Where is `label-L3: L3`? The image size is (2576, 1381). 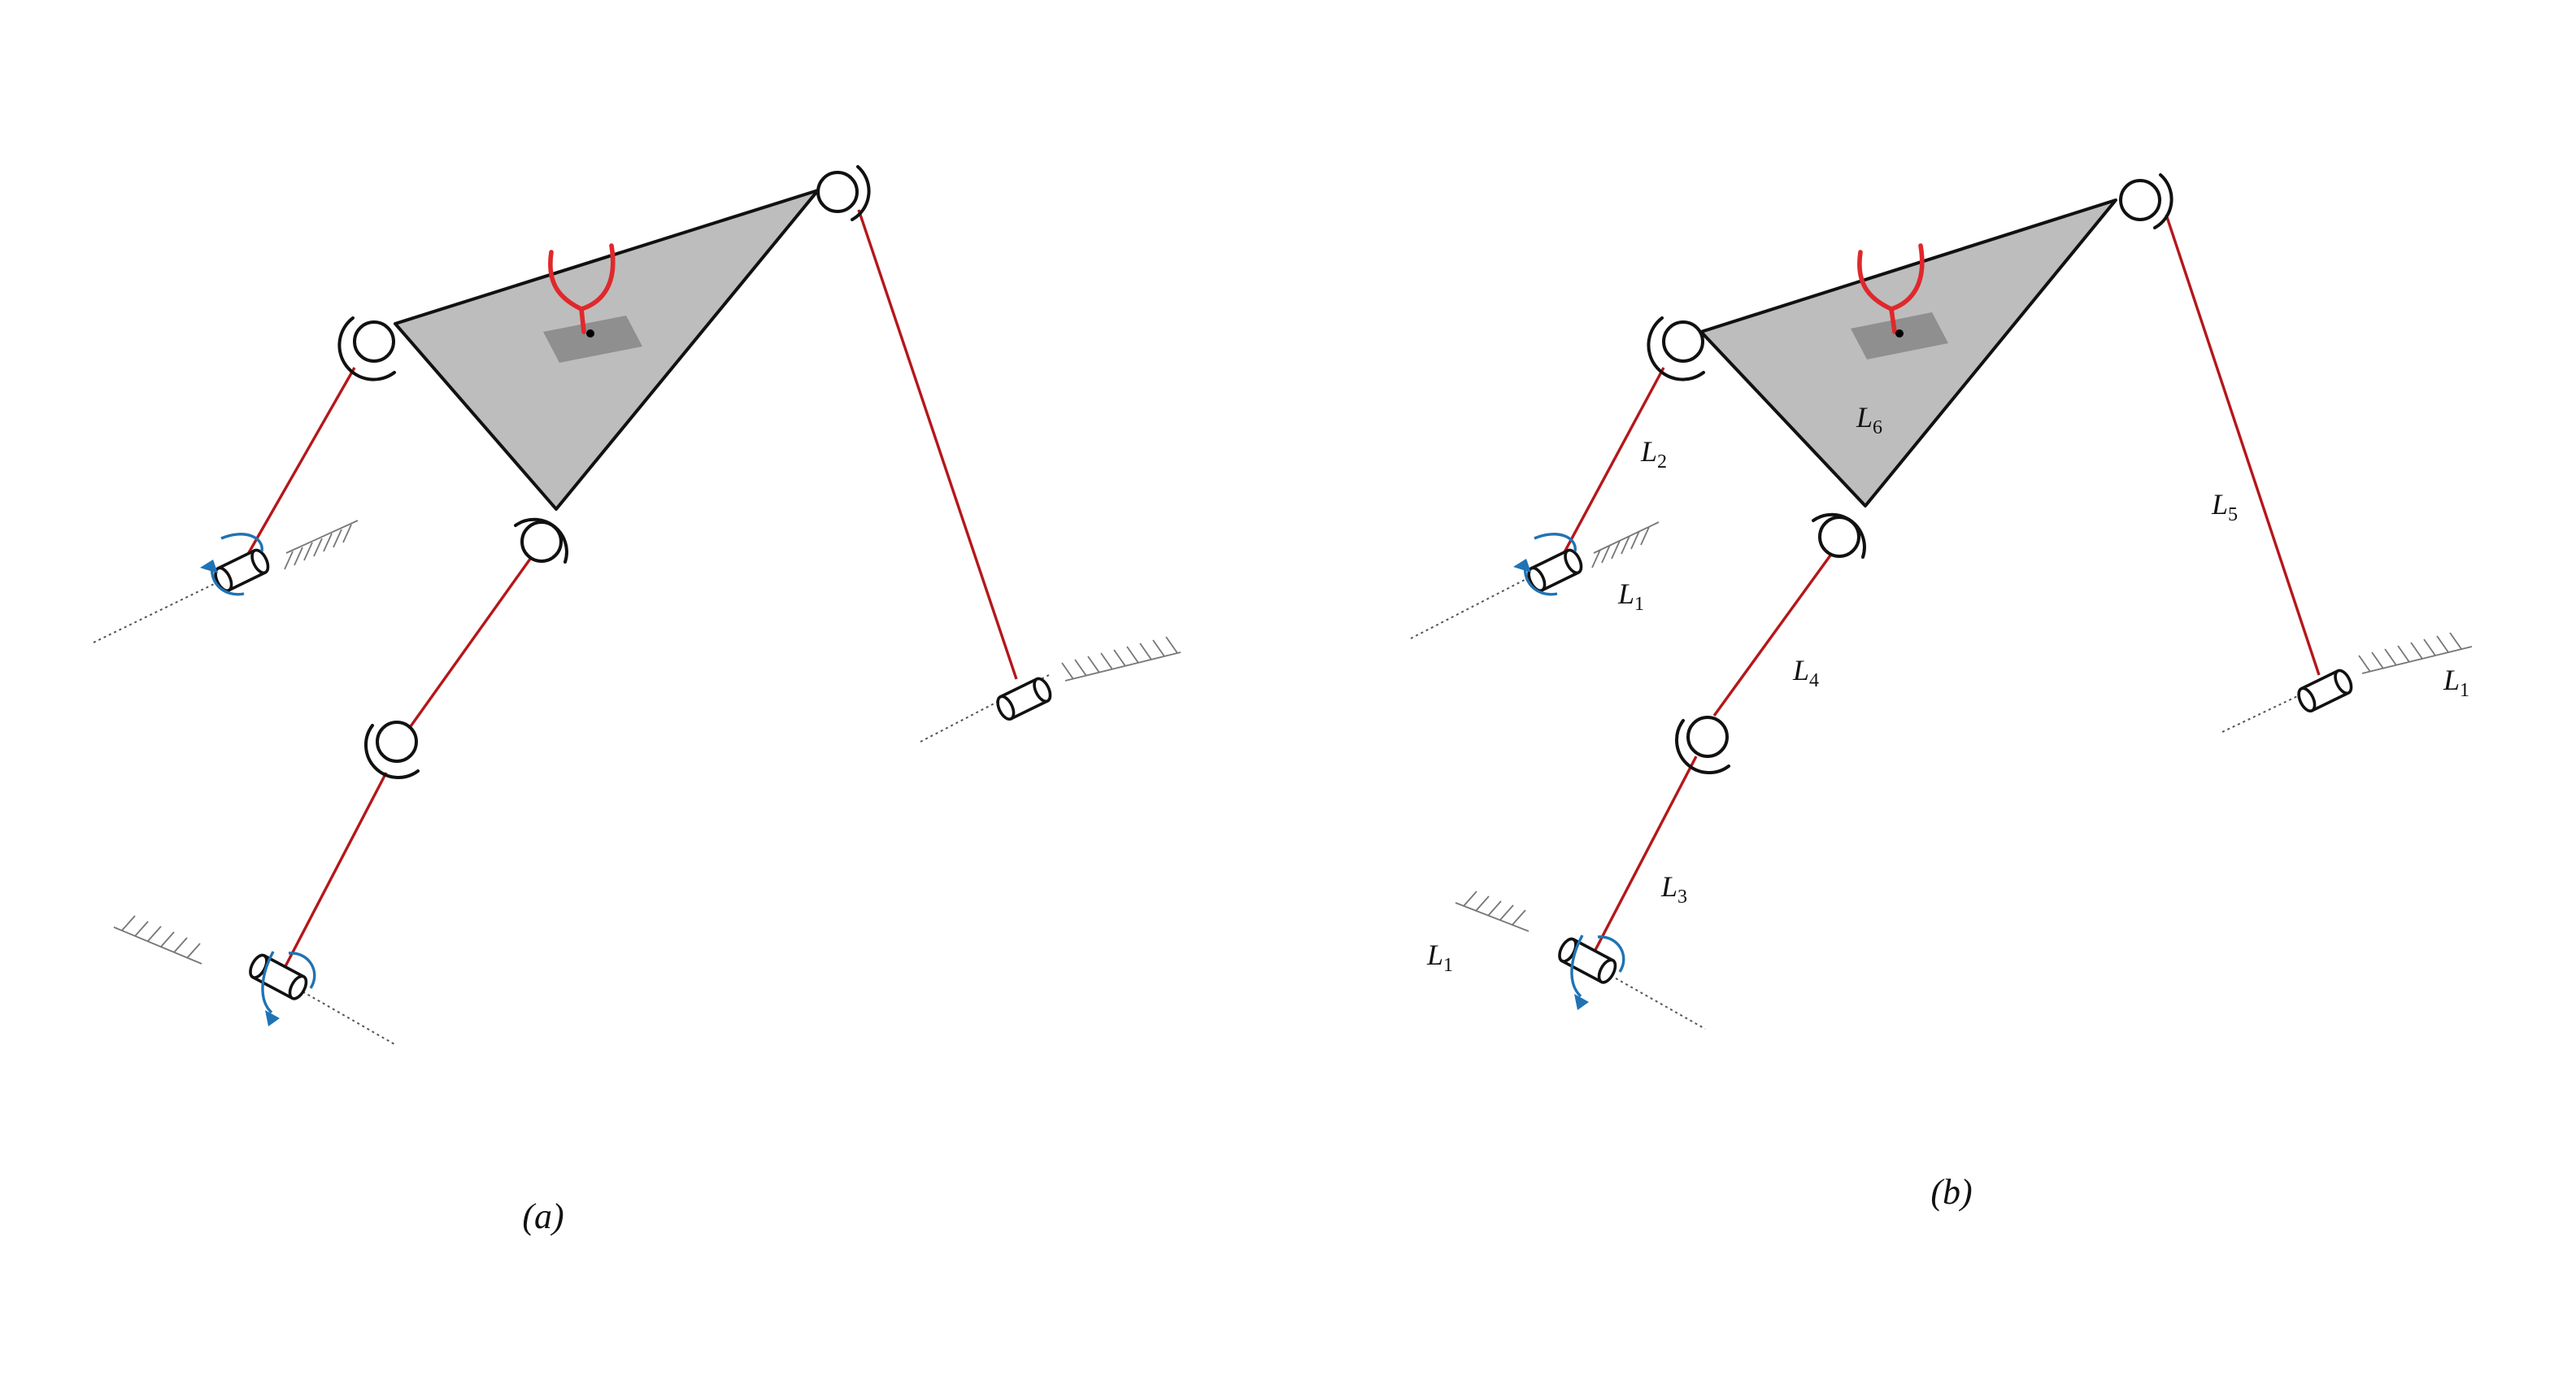
label-L3: L3 is located at coordinates (1673, 889).